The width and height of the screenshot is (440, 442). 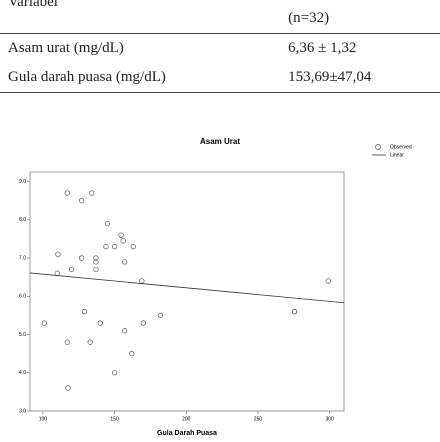 What do you see at coordinates (22, 373) in the screenshot?
I see `y-tick-label: 4.0` at bounding box center [22, 373].